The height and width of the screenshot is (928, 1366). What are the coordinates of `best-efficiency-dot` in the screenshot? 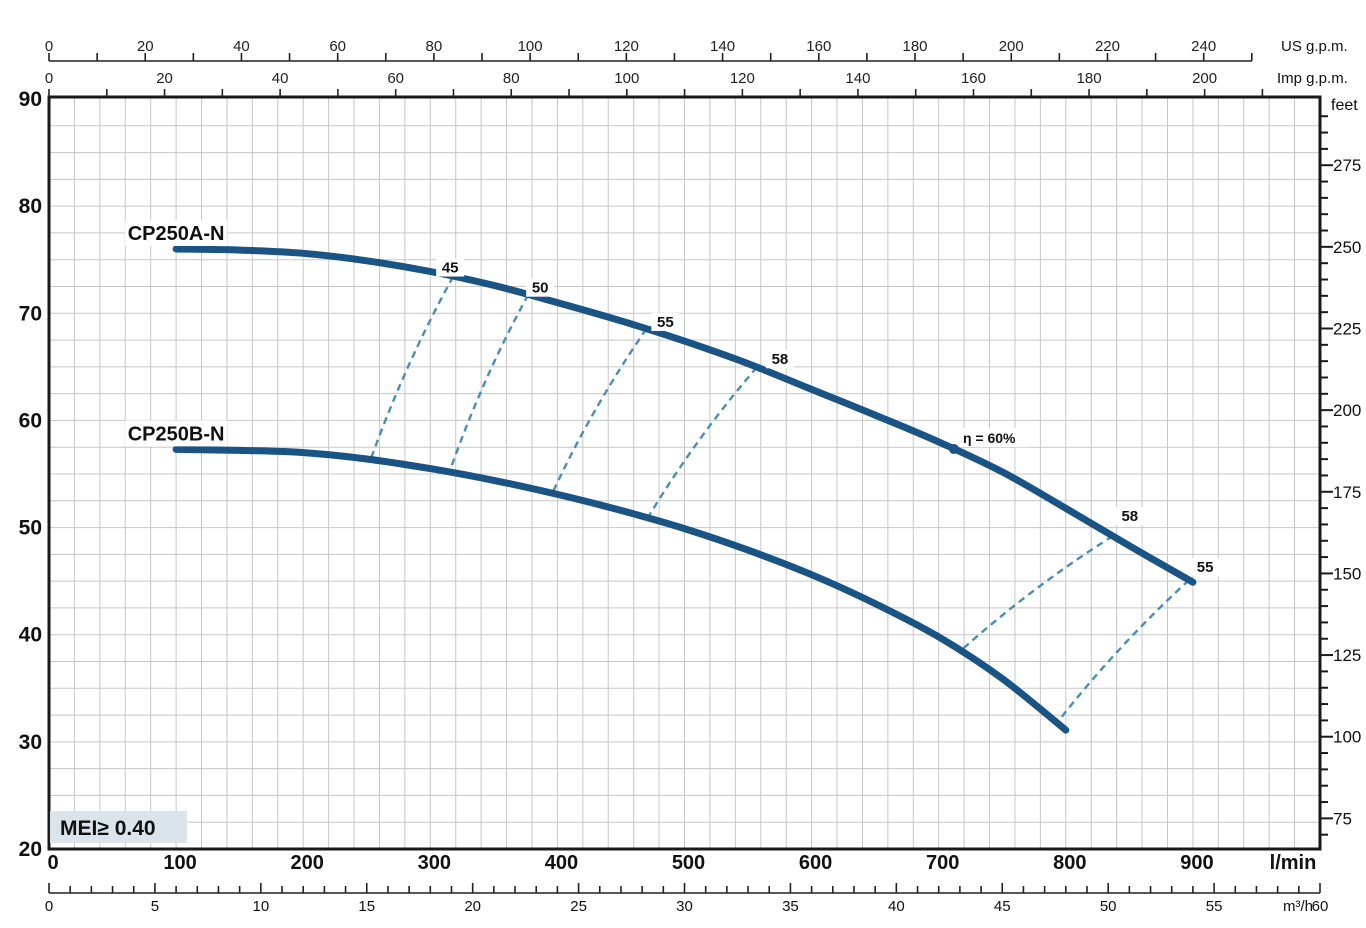 It's located at (953, 449).